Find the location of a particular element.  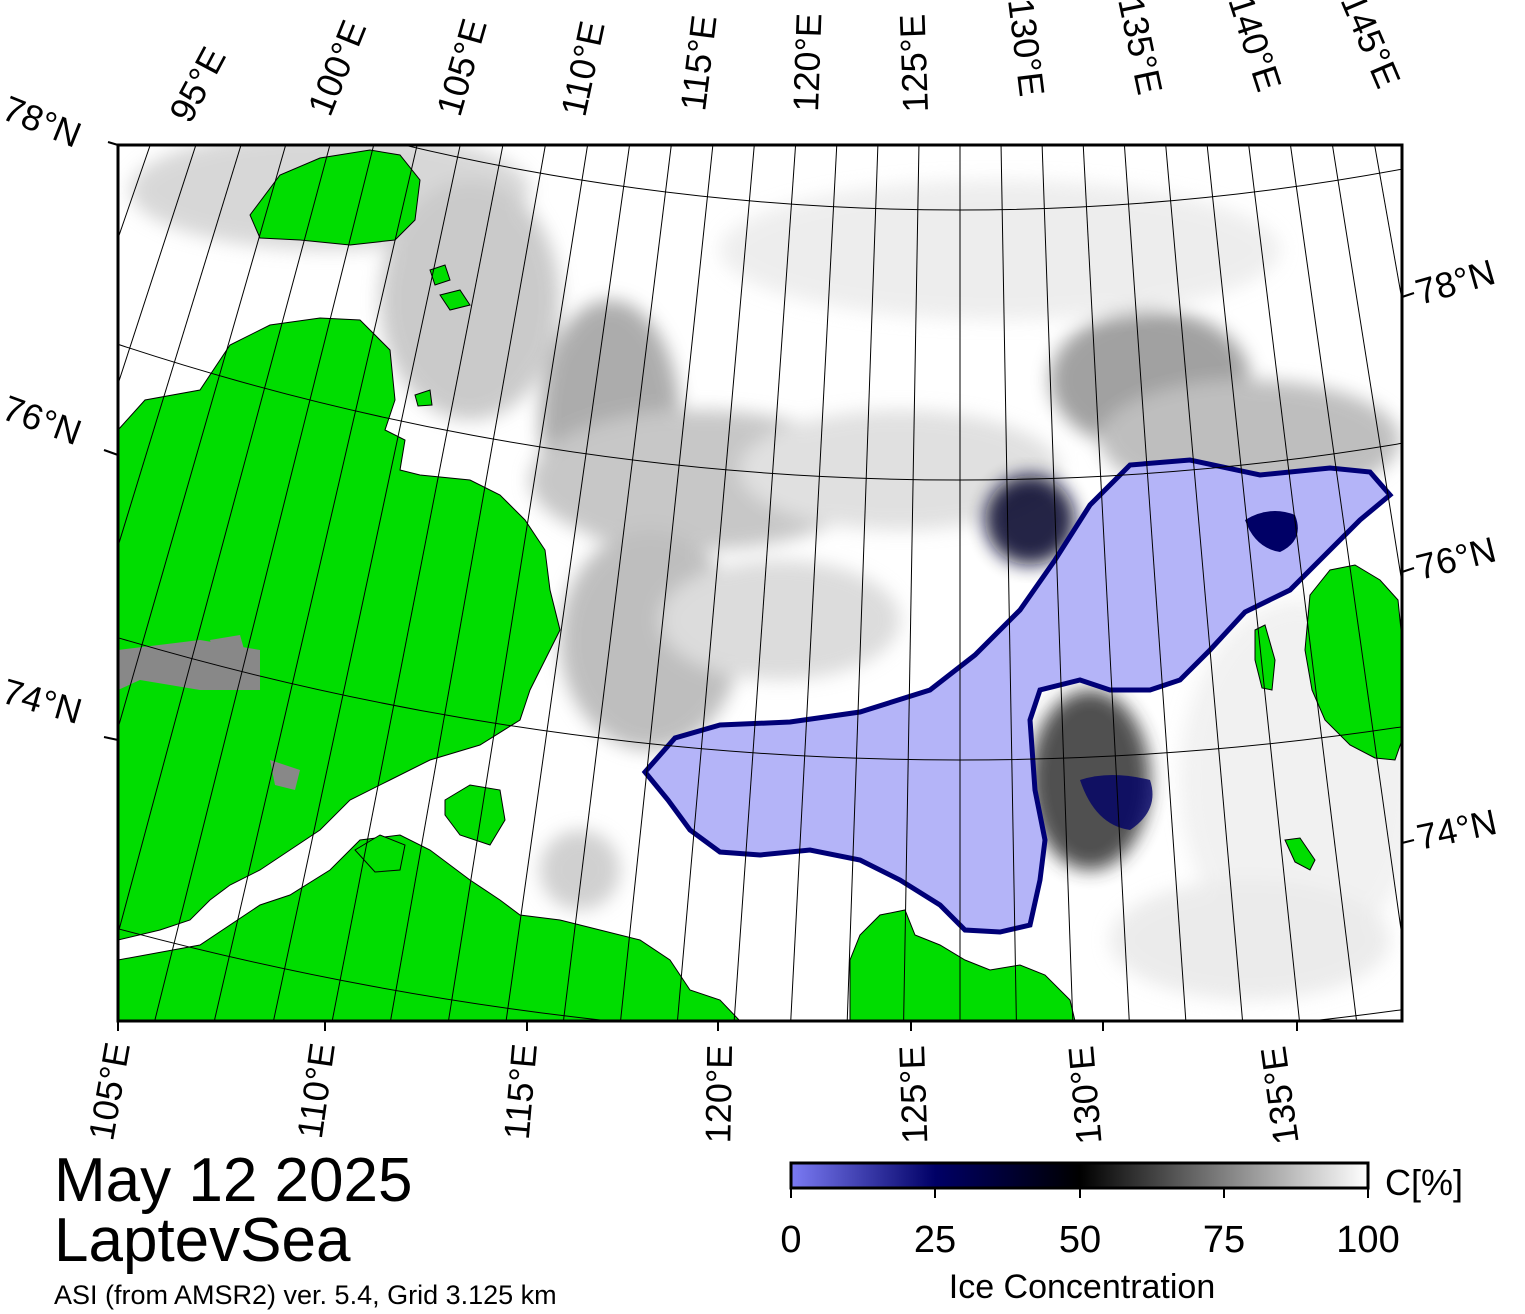

right-lat-label: 78°N is located at coordinates (1455, 282).